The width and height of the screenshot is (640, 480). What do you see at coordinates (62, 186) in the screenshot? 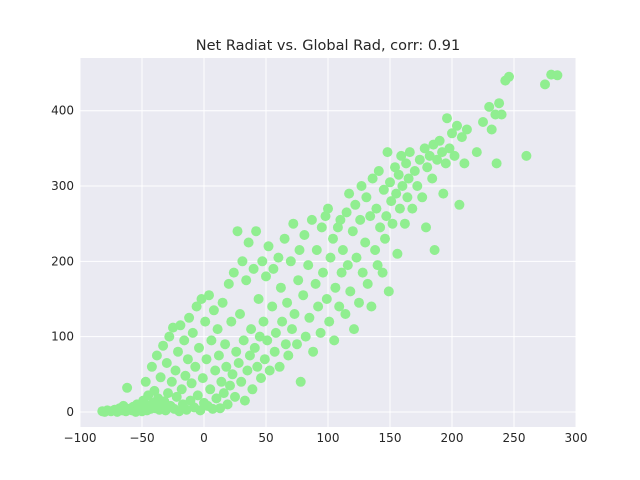
I see `y-tick-label: 300` at bounding box center [62, 186].